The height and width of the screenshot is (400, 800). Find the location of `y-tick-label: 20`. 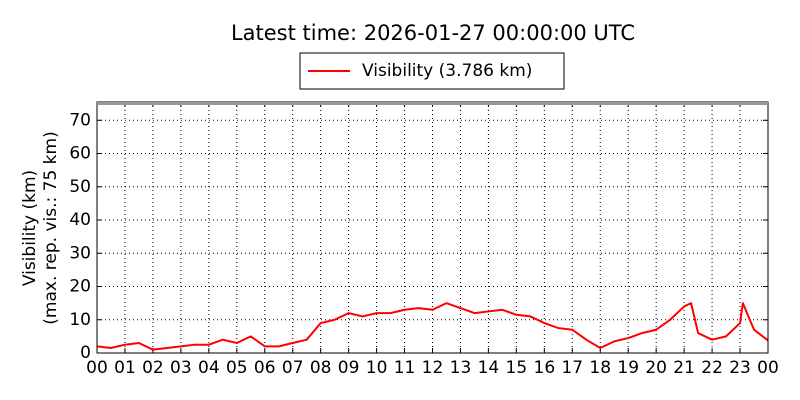

y-tick-label: 20 is located at coordinates (80, 287).